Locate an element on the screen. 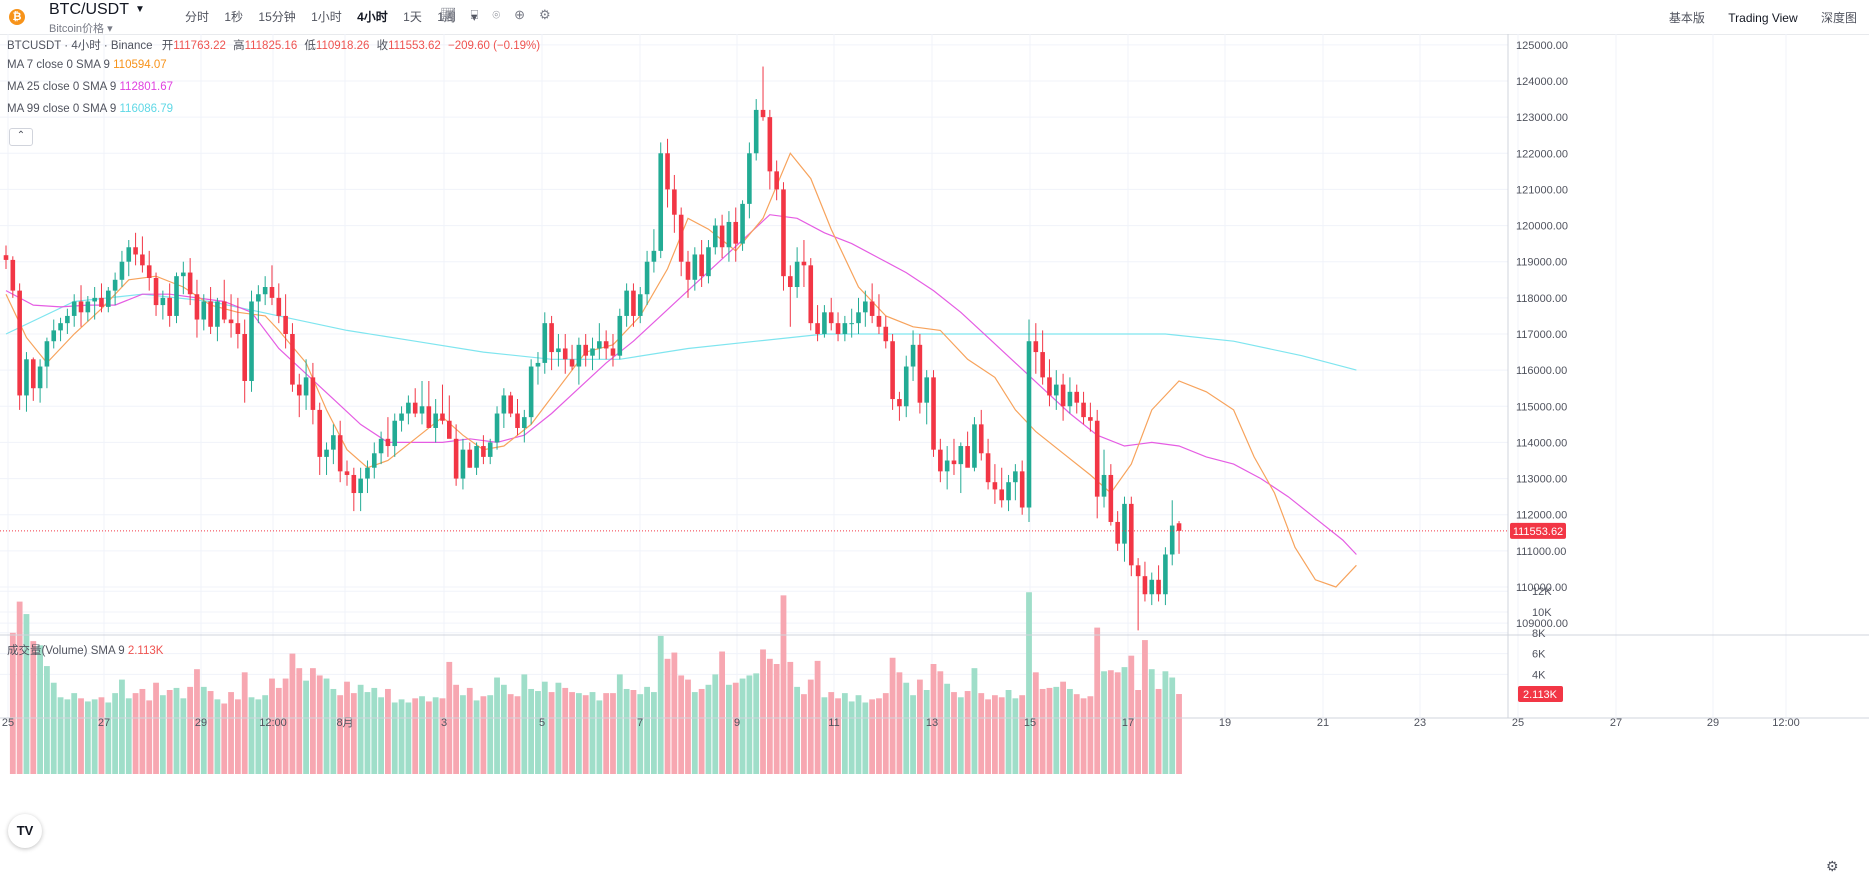 The height and width of the screenshot is (882, 1869). volume-tick-label: 12K is located at coordinates (1542, 592).